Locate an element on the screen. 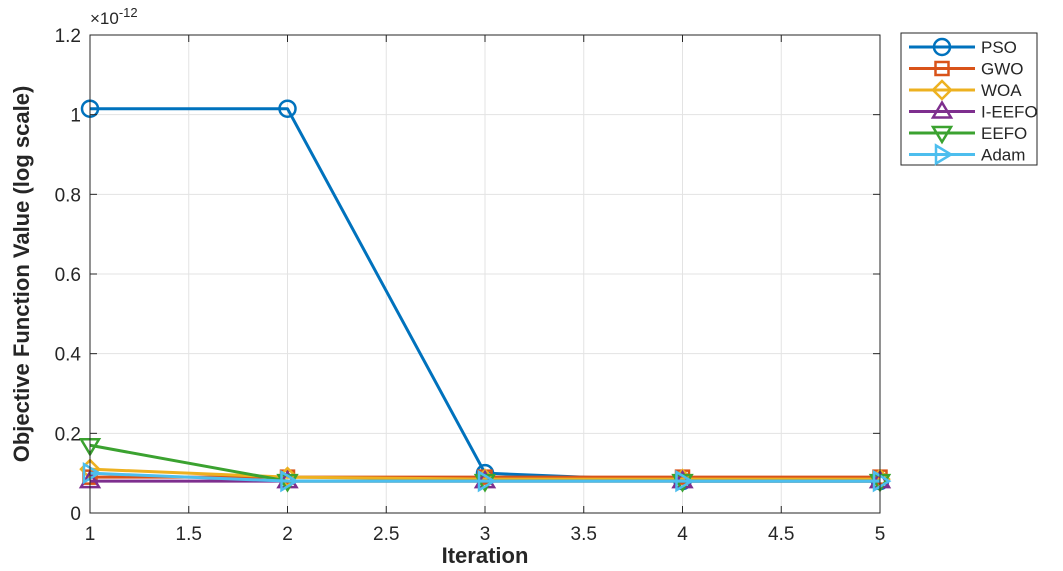 Image resolution: width=1063 pixels, height=571 pixels. legend-item: EEFO is located at coordinates (968, 134).